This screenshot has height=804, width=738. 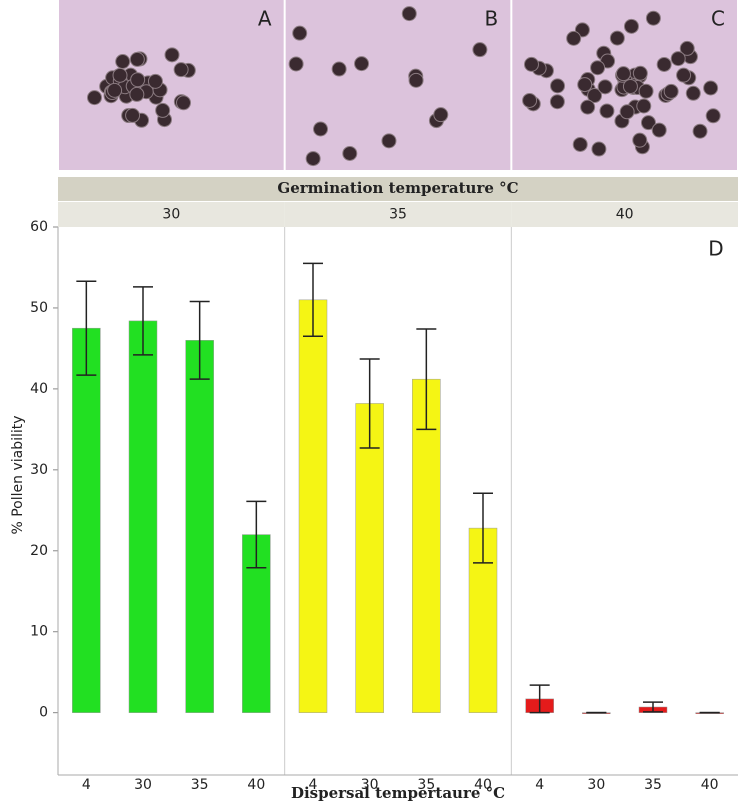 I want to click on y-tick-label: 10, so click(x=39, y=632).